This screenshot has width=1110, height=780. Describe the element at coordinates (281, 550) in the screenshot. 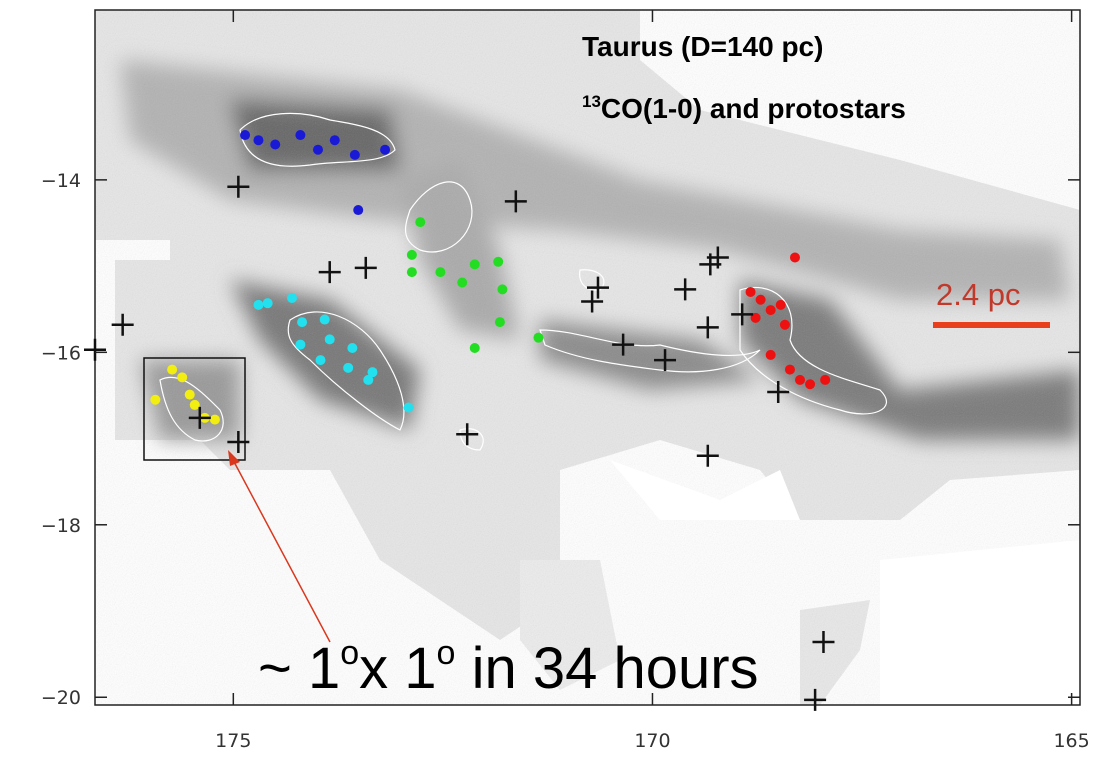

I see `arrow-line` at that location.